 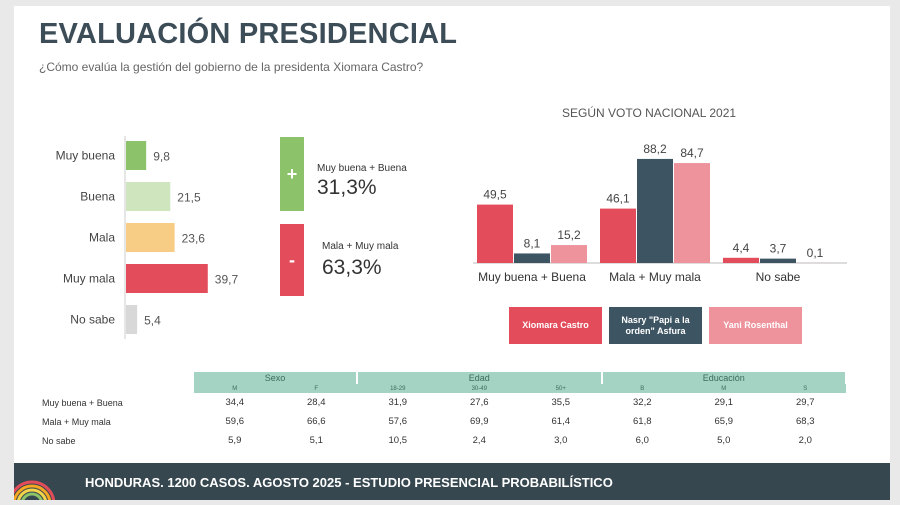 I want to click on crosstab-column-label: 18-29, so click(x=398, y=388).